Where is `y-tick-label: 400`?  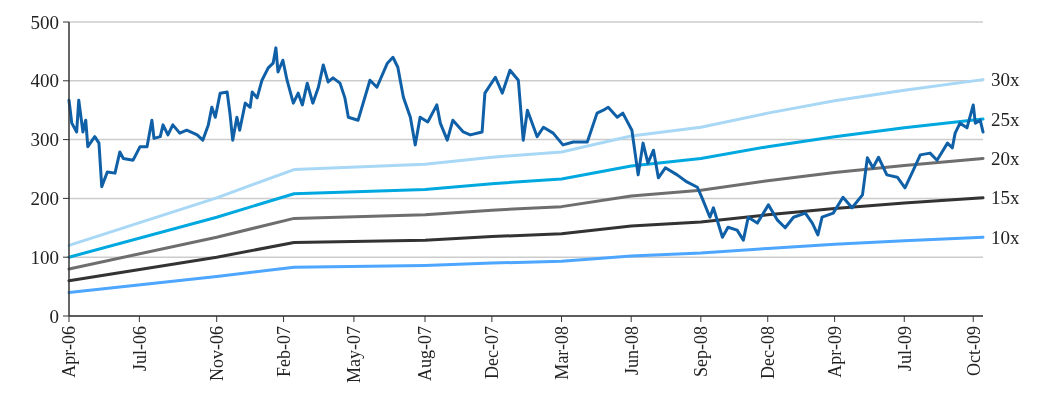
y-tick-label: 400 is located at coordinates (44, 81).